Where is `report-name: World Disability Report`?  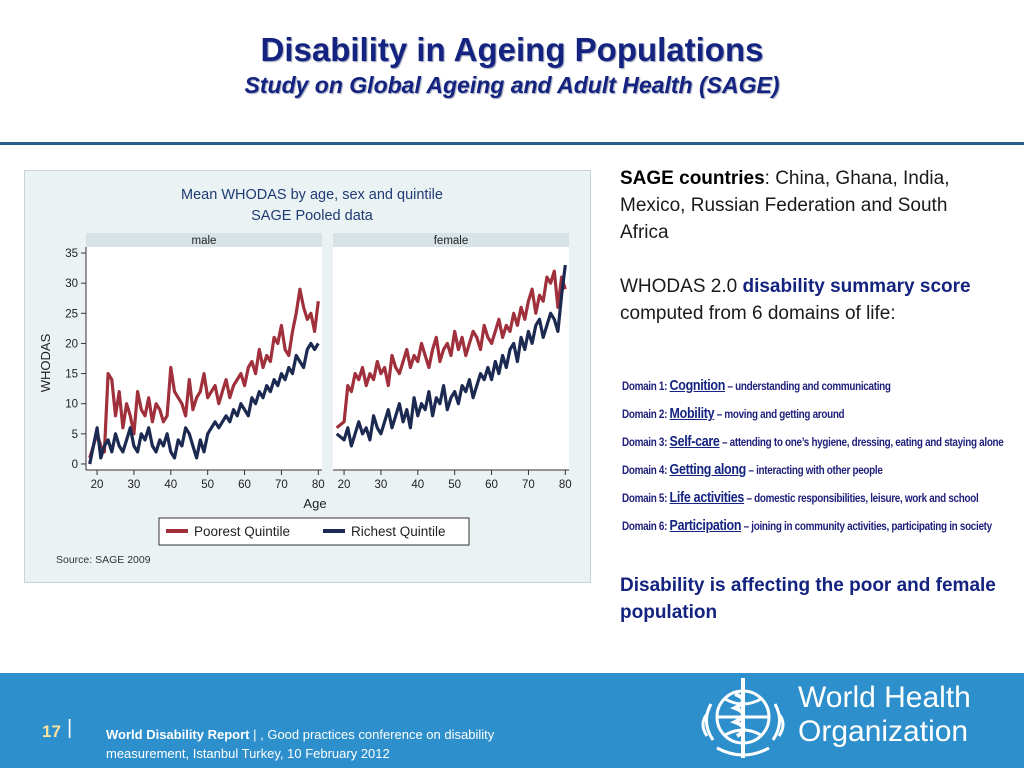
report-name: World Disability Report is located at coordinates (178, 734).